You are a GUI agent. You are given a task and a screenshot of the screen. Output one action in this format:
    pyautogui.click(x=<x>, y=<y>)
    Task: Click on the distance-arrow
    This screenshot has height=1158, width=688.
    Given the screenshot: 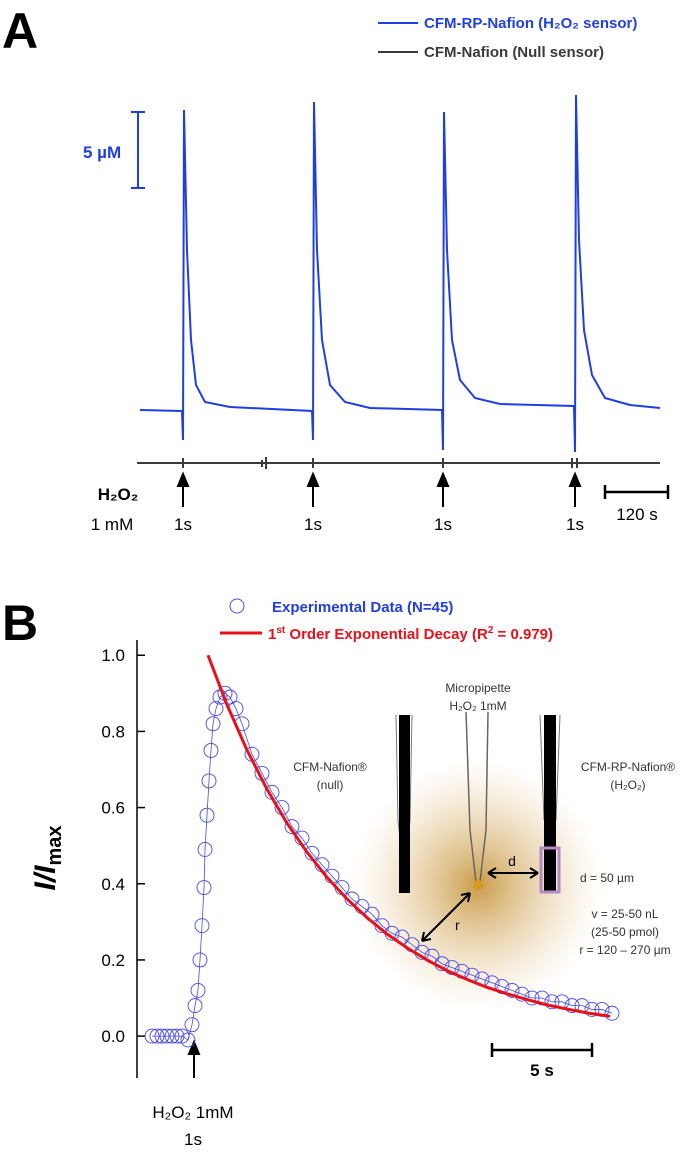 What is the action you would take?
    pyautogui.click(x=513, y=873)
    